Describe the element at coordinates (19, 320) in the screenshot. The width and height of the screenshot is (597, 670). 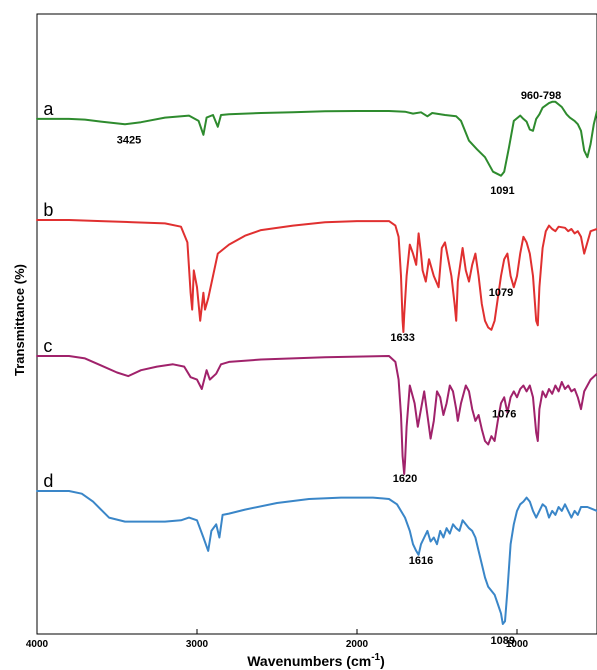
I see `y-axis-label: Transmittance (%)` at that location.